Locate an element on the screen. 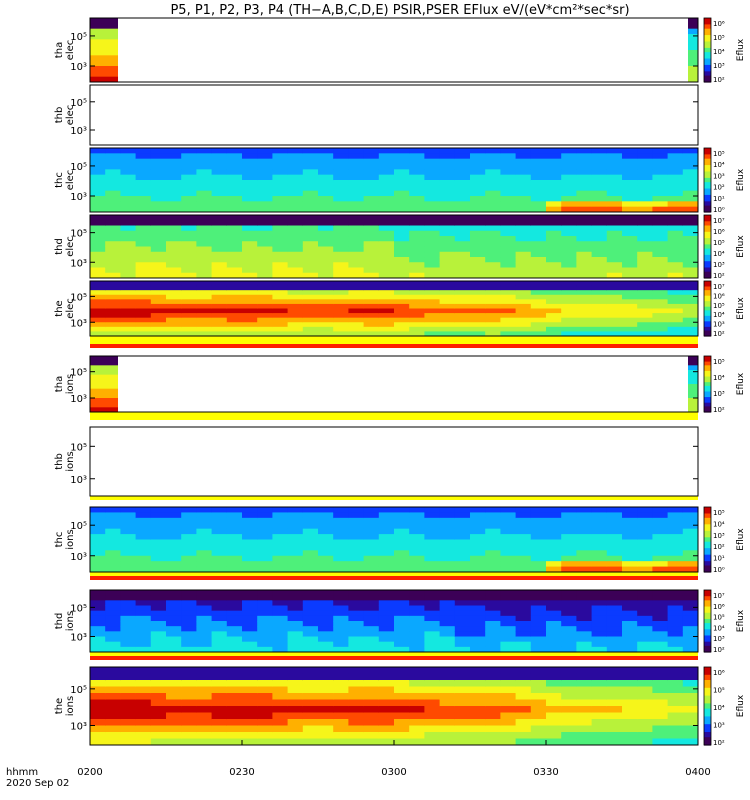 The height and width of the screenshot is (800, 750). x-tick-label: 0230 is located at coordinates (241, 772).